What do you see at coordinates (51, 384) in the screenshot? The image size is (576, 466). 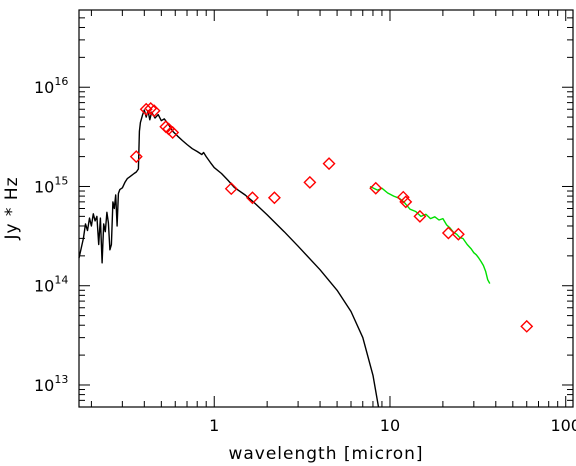 I see `y-tick-label: 1013` at bounding box center [51, 384].